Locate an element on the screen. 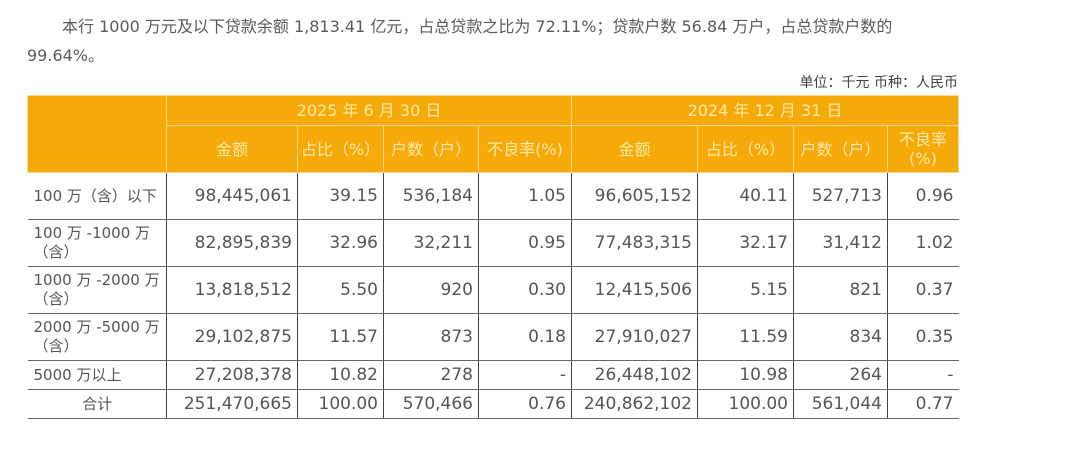 This screenshot has height=473, width=1080. table-cell: 77,483,315 is located at coordinates (634, 243).